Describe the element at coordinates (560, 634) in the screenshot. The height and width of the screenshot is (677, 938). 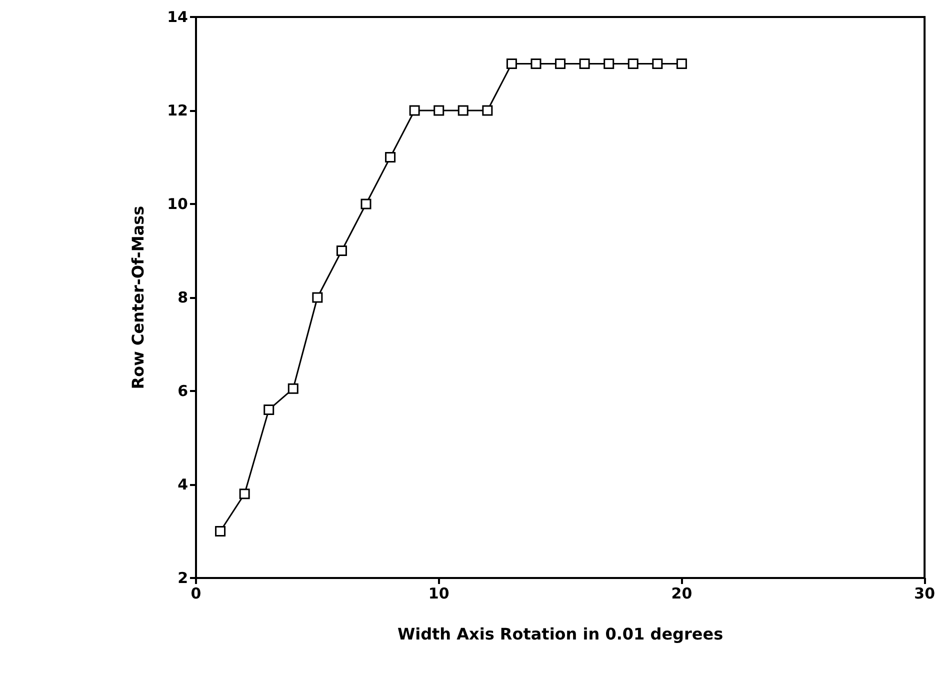
I see `x-axis-title: Width Axis Rotation in 0.01 degrees` at that location.